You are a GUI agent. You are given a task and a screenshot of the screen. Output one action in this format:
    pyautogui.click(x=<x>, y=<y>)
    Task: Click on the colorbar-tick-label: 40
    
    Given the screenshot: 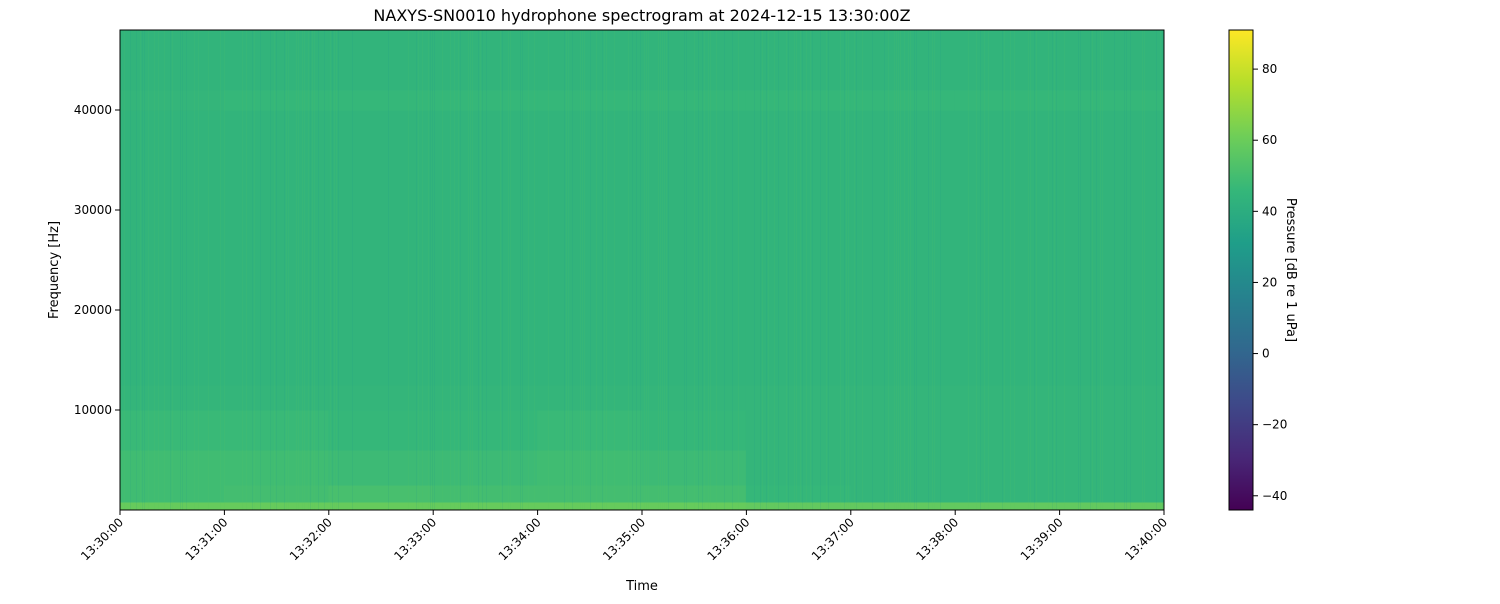 What is the action you would take?
    pyautogui.click(x=1269, y=211)
    